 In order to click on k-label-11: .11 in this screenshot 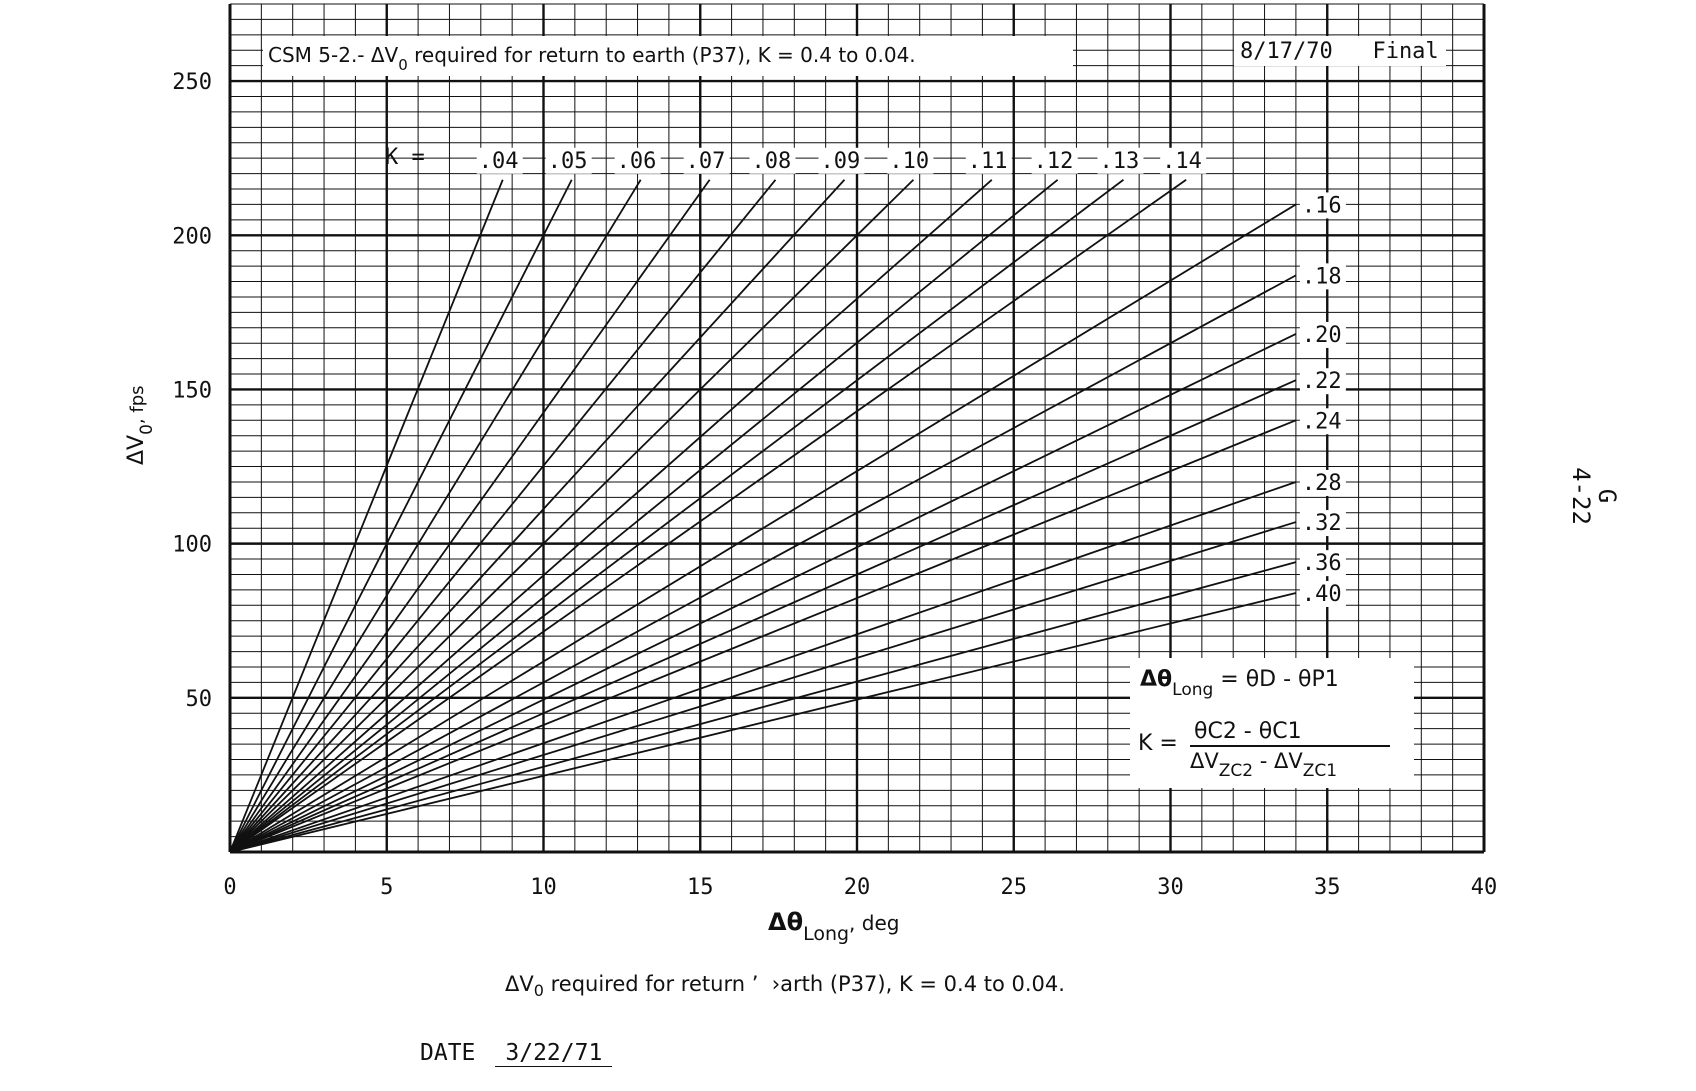, I will do `click(988, 161)`.